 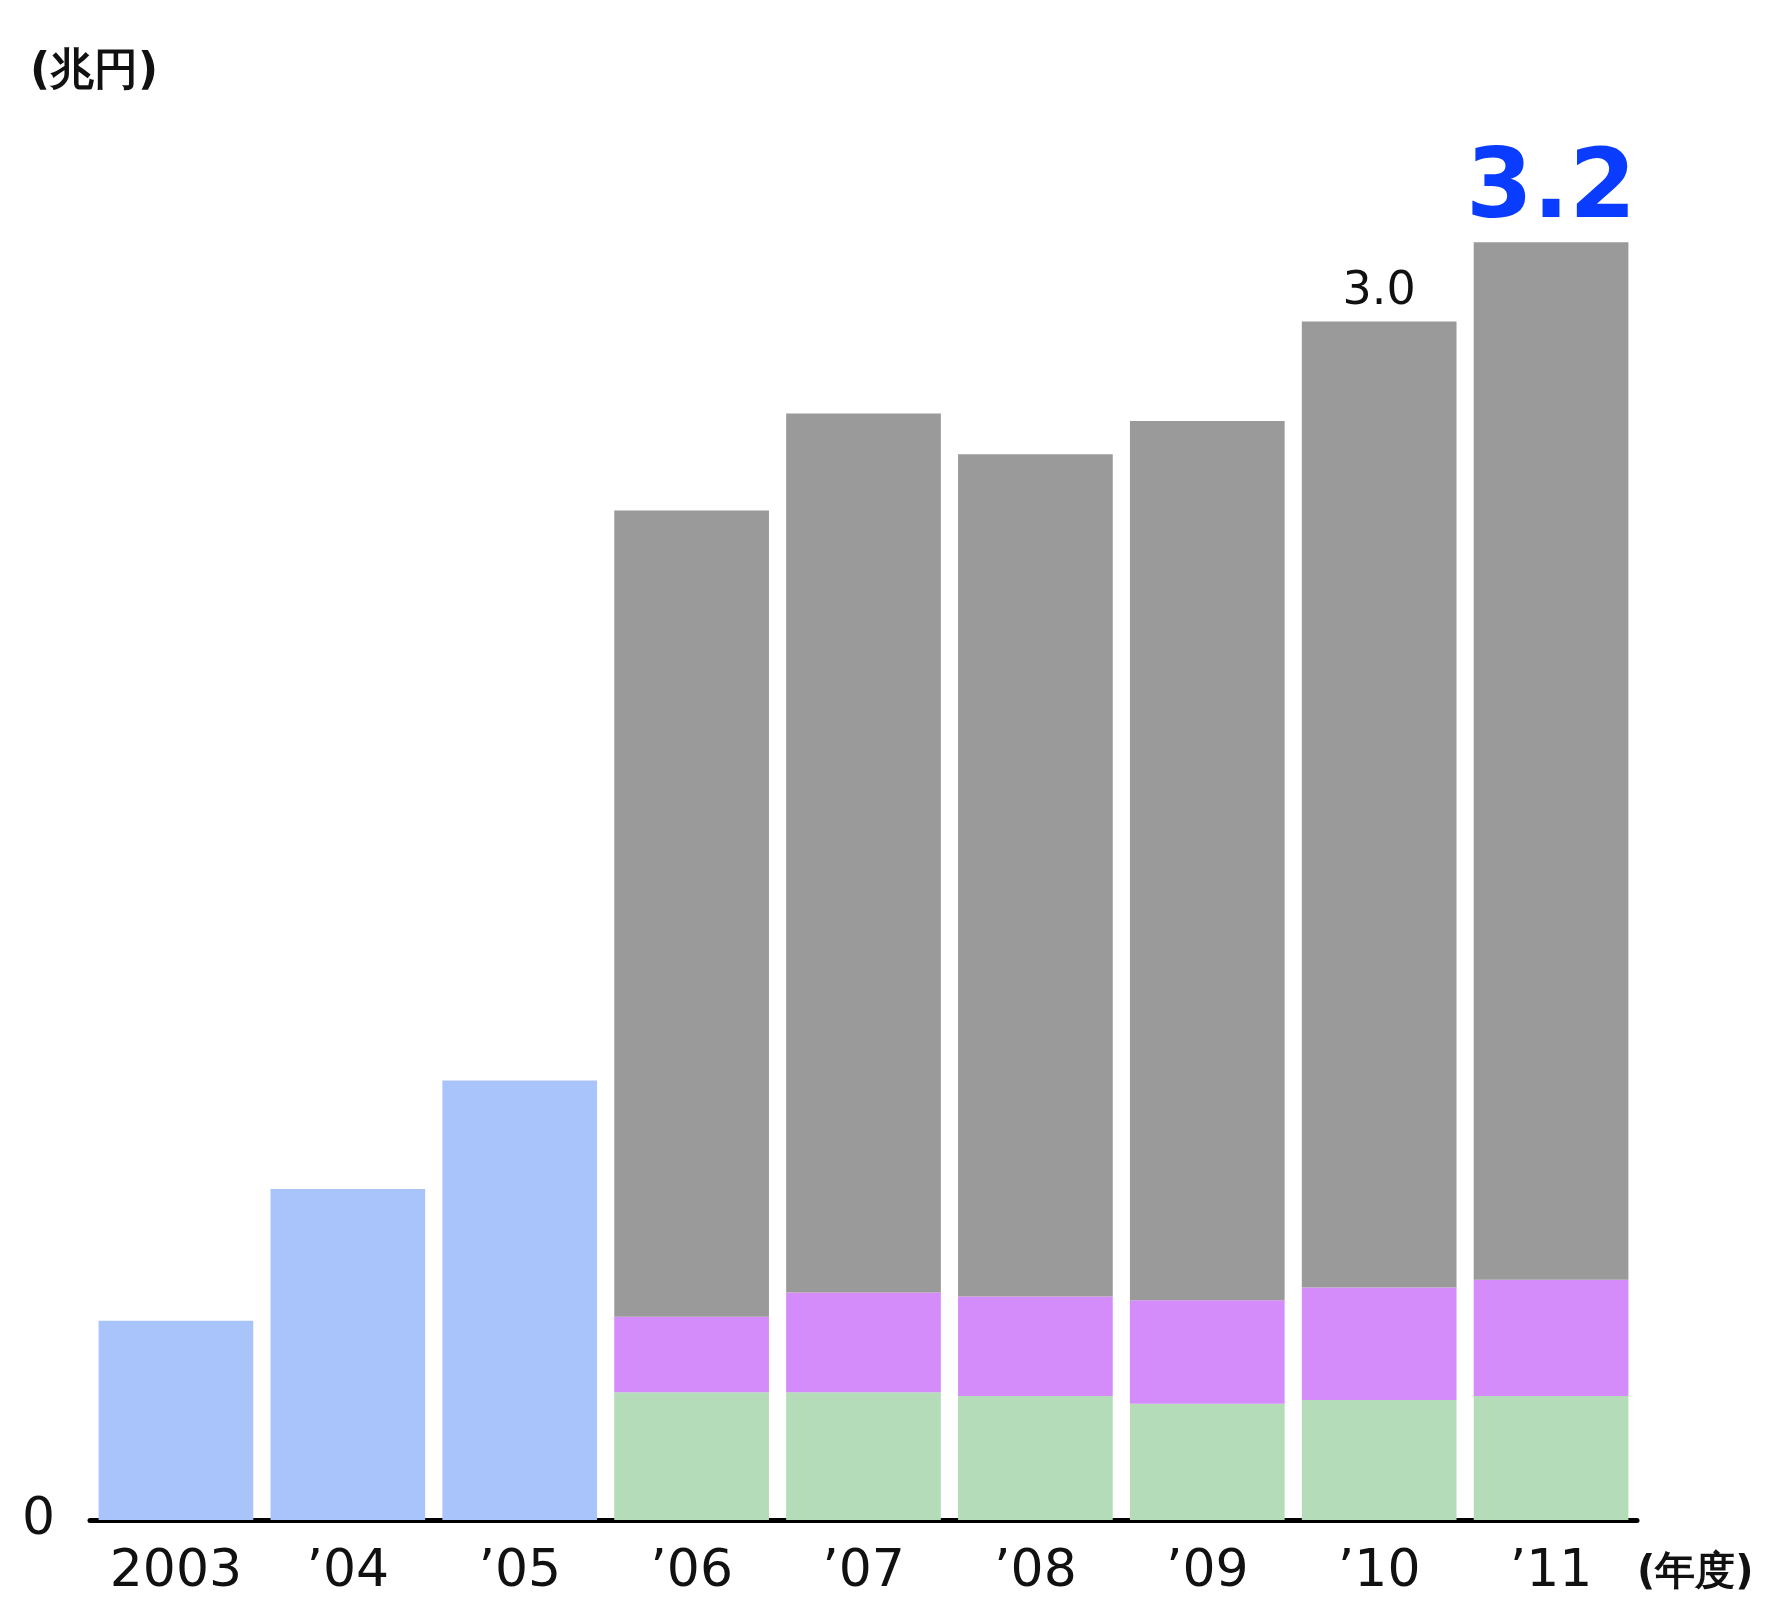 I want to click on x-tick-label: ’09, so click(x=1207, y=1568).